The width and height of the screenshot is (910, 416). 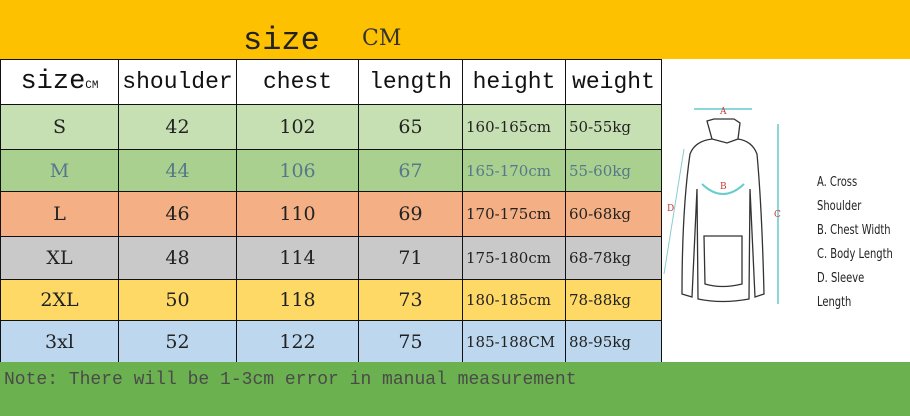 I want to click on cell-size: L, so click(x=59, y=214).